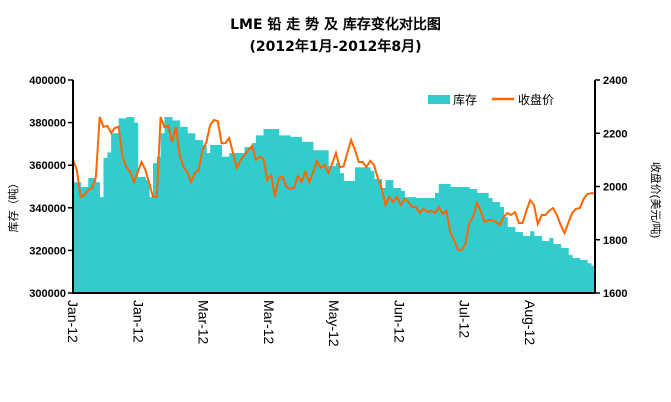  What do you see at coordinates (47, 124) in the screenshot?
I see `y-tick-label: 380000` at bounding box center [47, 124].